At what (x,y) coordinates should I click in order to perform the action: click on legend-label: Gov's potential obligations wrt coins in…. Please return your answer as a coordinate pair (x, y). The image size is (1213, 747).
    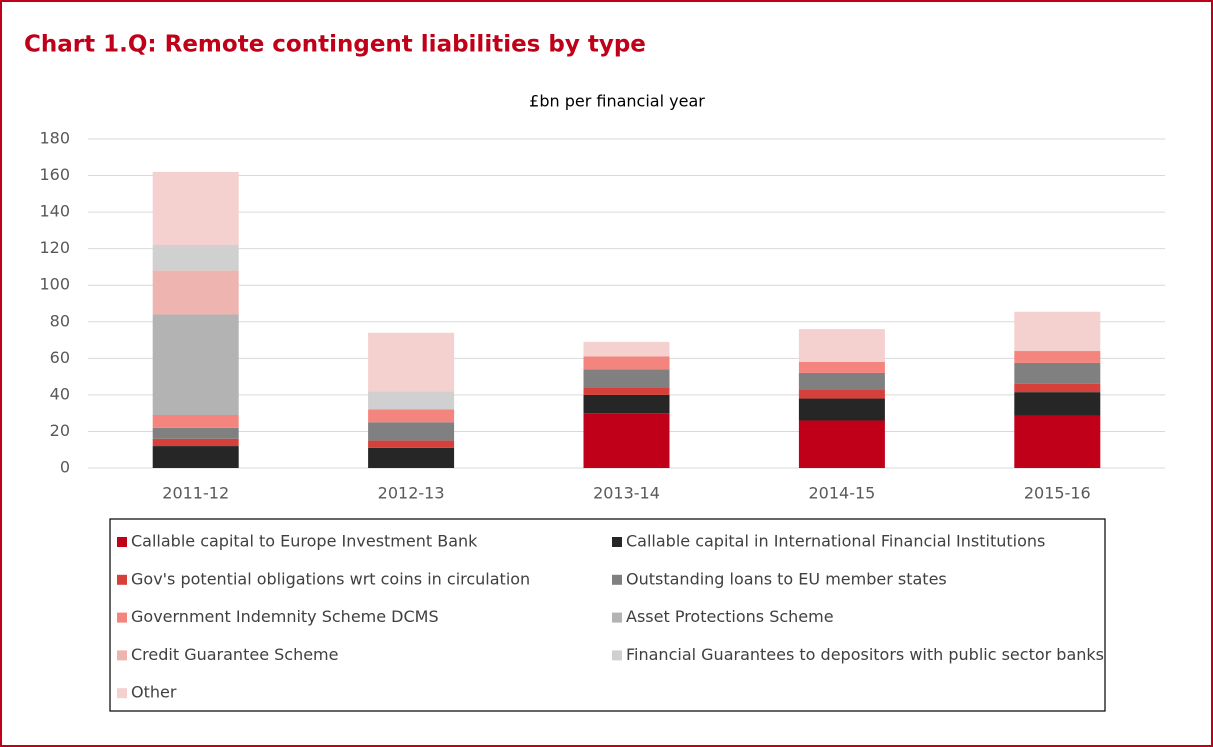
    Looking at the image, I should click on (330, 578).